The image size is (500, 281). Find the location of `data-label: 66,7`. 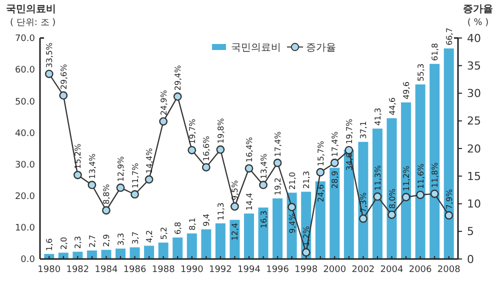

data-label: 66,7 is located at coordinates (449, 37).